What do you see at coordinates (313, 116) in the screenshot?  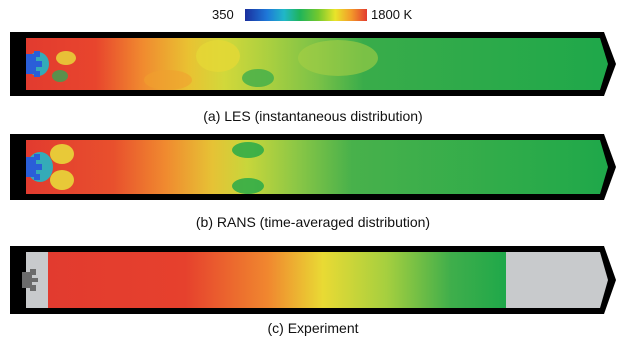 I see `panel-les-caption: (a) LES (instantaneous distribution)` at bounding box center [313, 116].